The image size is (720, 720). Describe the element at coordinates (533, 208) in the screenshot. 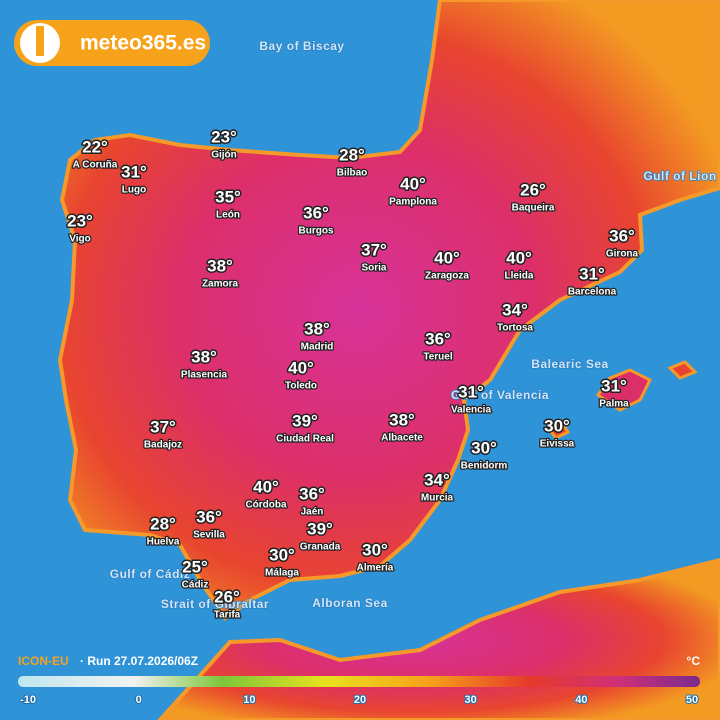

I see `city-name: Baqueira` at that location.